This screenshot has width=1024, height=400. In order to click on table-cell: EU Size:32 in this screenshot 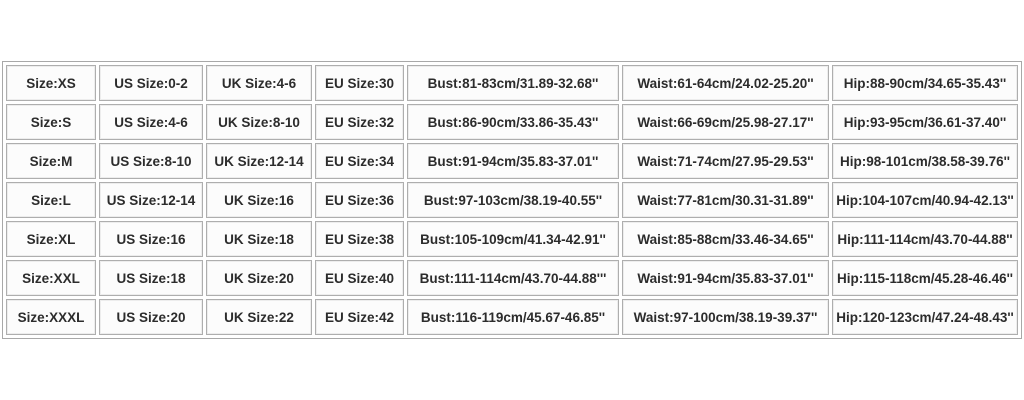, I will do `click(359, 122)`.